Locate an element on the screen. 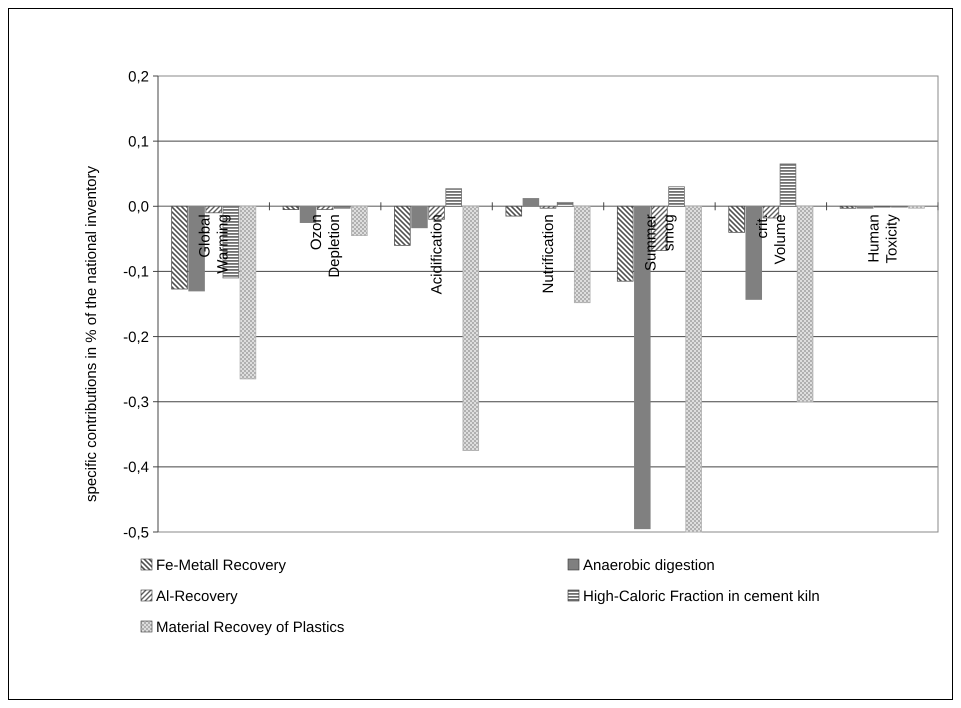  y-tick-label: -0,2 is located at coordinates (136, 337).